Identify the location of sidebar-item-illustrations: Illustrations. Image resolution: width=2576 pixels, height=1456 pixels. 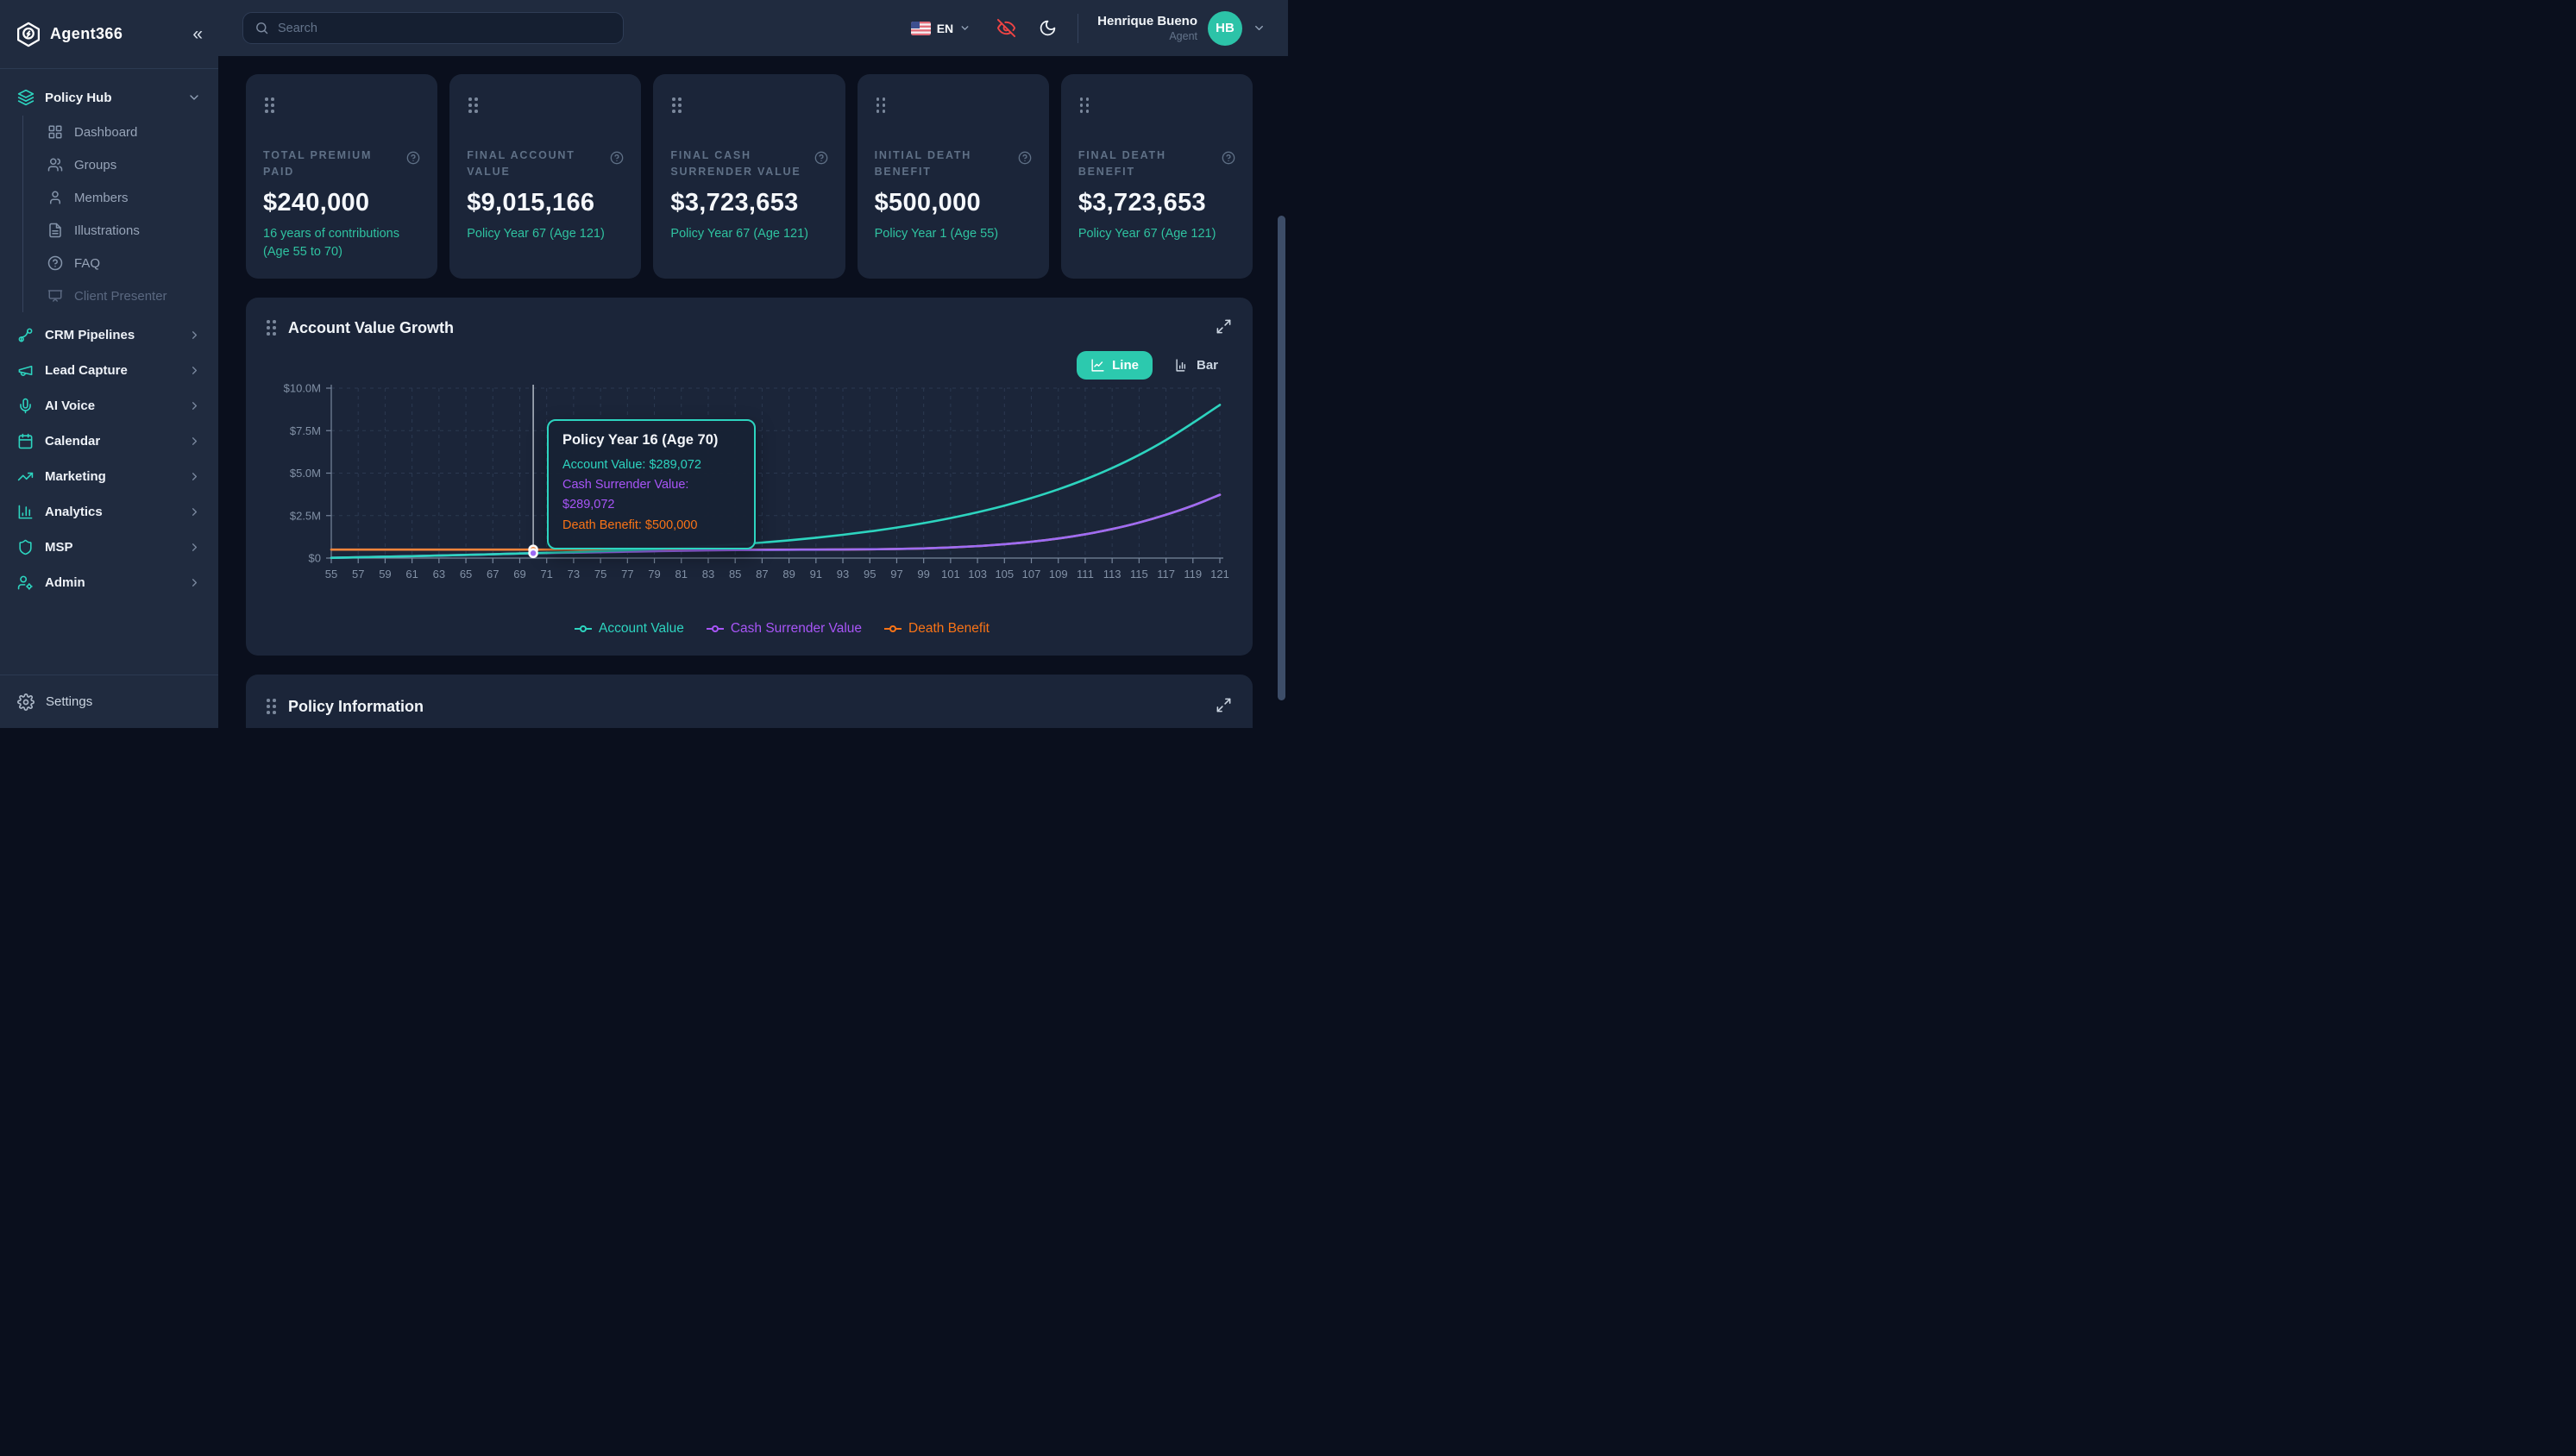
(115, 231).